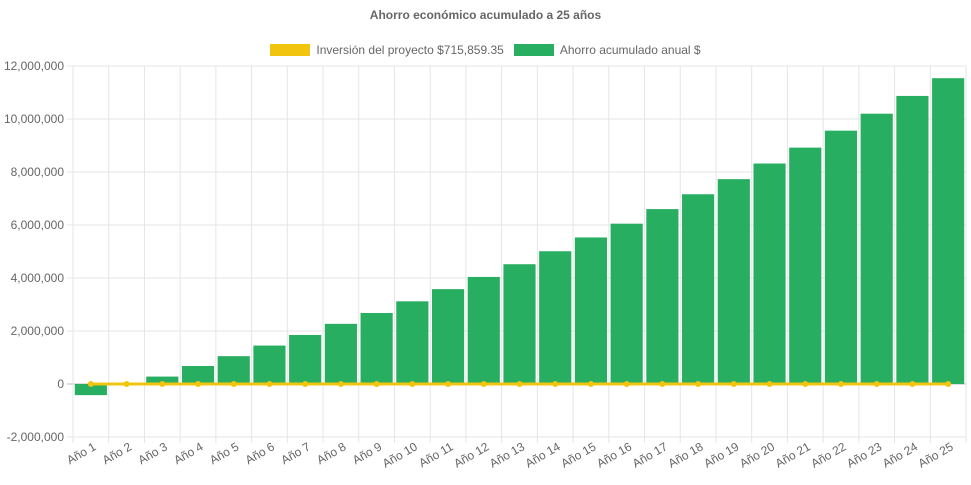 The height and width of the screenshot is (485, 971). What do you see at coordinates (614, 454) in the screenshot?
I see `x-tick-label: Año 16` at bounding box center [614, 454].